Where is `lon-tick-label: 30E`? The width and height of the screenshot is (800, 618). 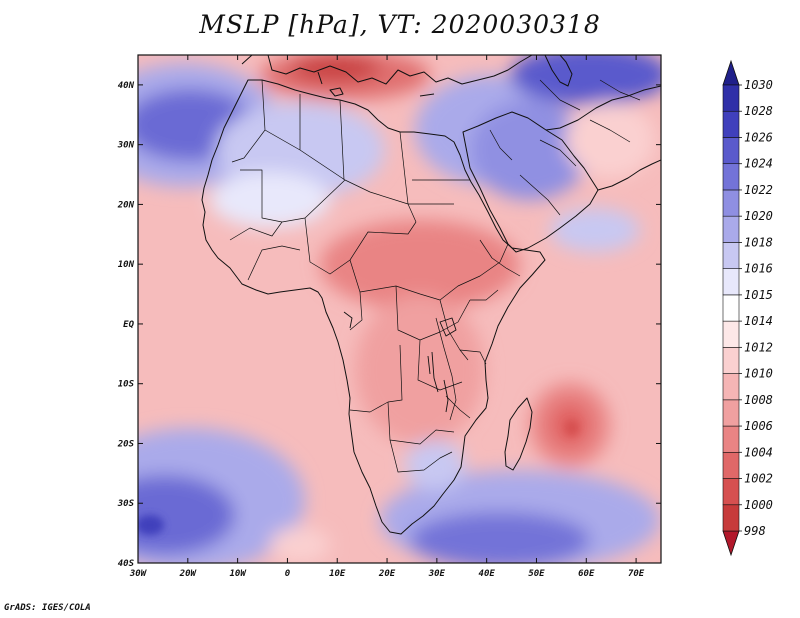
lon-tick-label: 30E is located at coordinates (437, 574).